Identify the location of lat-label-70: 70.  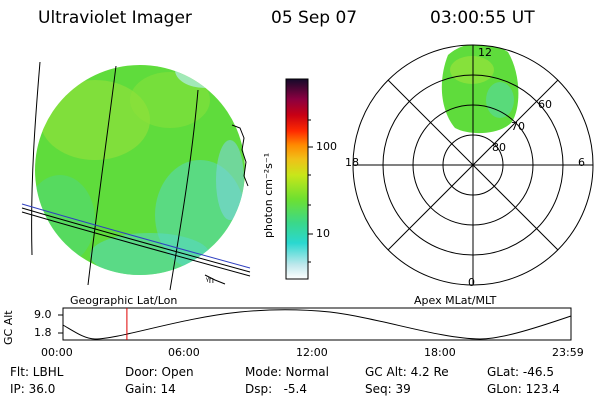
(518, 126).